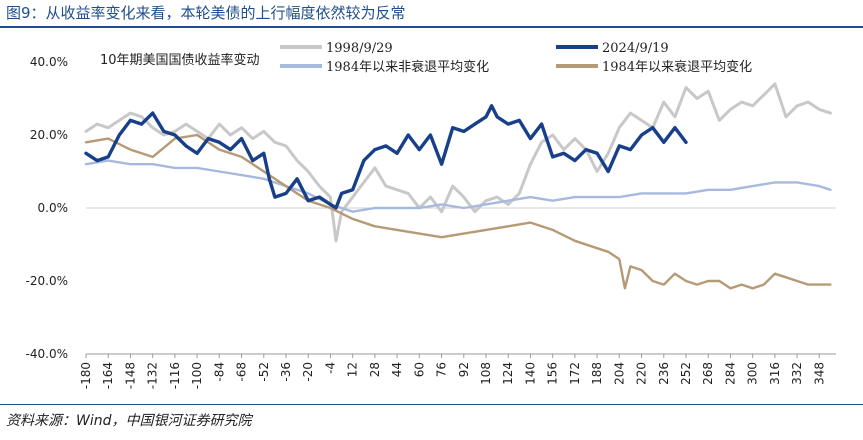 This screenshot has height=440, width=863. What do you see at coordinates (206, 13) in the screenshot?
I see `figure-title: 图9：从收益率变化来看，本轮美债的上行幅度依然较为反常` at bounding box center [206, 13].